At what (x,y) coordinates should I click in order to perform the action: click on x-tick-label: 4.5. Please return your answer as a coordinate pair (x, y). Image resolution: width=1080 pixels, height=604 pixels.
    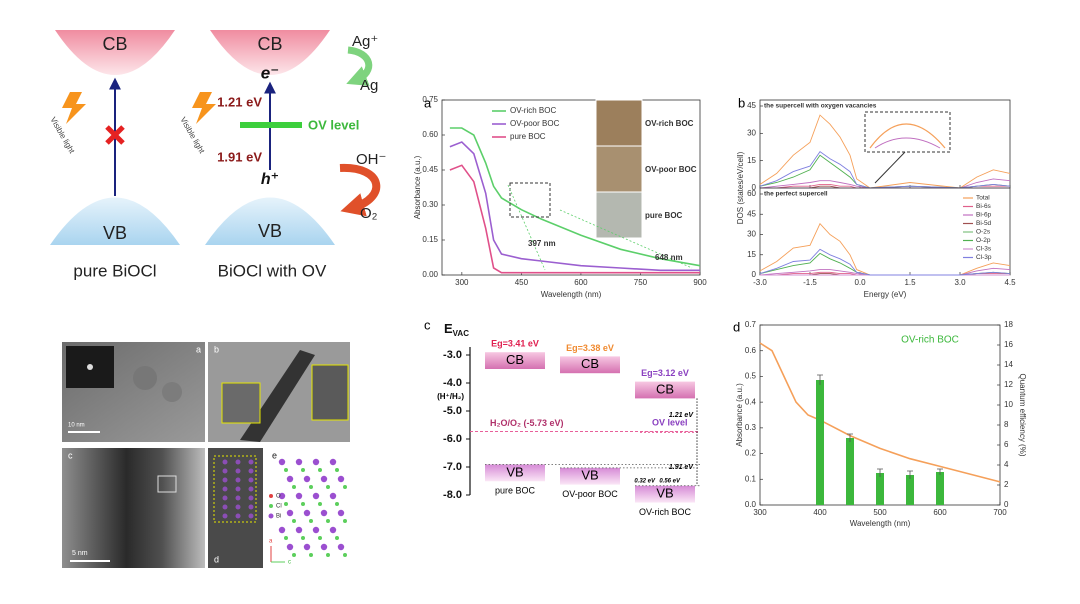
    Looking at the image, I should click on (1010, 282).